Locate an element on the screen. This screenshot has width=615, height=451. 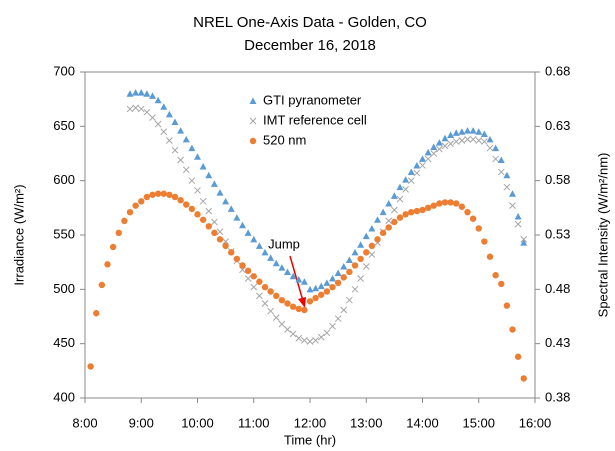
annotation: Jump is located at coordinates (284, 243).